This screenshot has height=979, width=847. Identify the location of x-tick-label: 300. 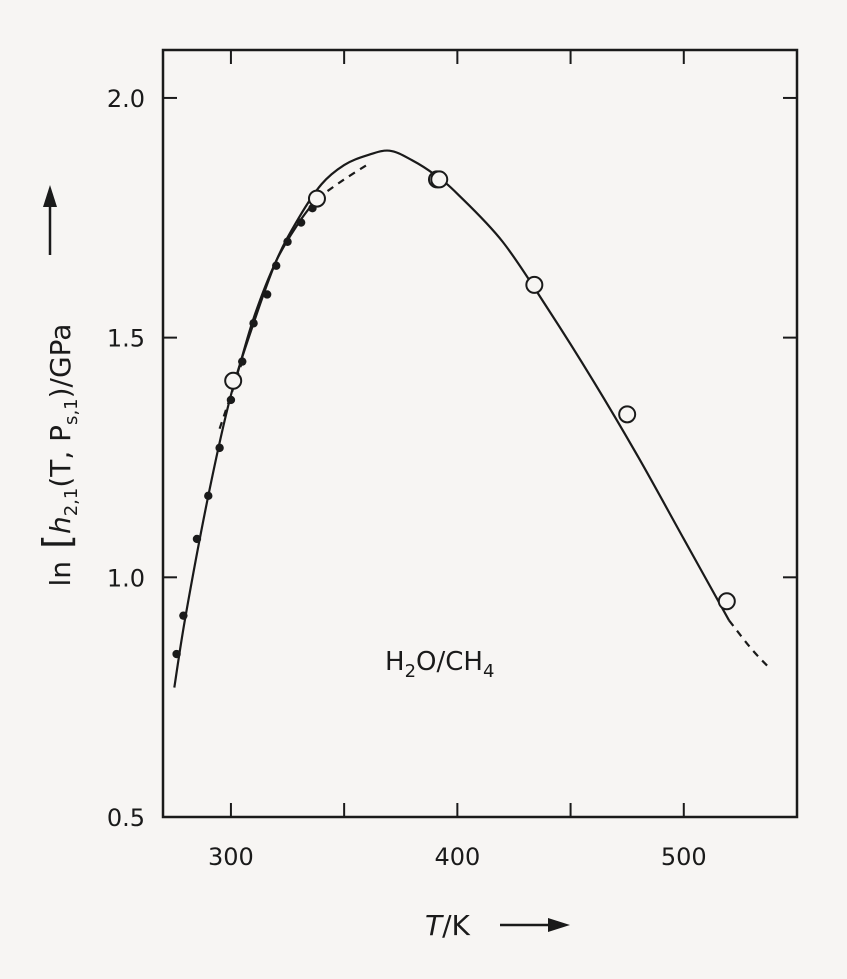
(231, 857).